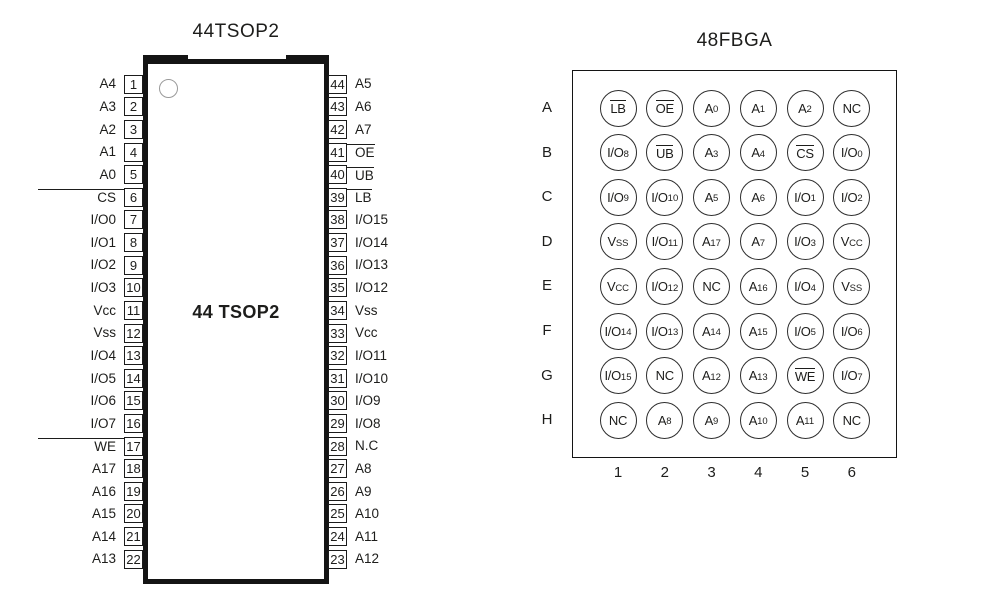 Image resolution: width=990 pixels, height=612 pixels. What do you see at coordinates (805, 331) in the screenshot?
I see `ball-F5: I/O 5` at bounding box center [805, 331].